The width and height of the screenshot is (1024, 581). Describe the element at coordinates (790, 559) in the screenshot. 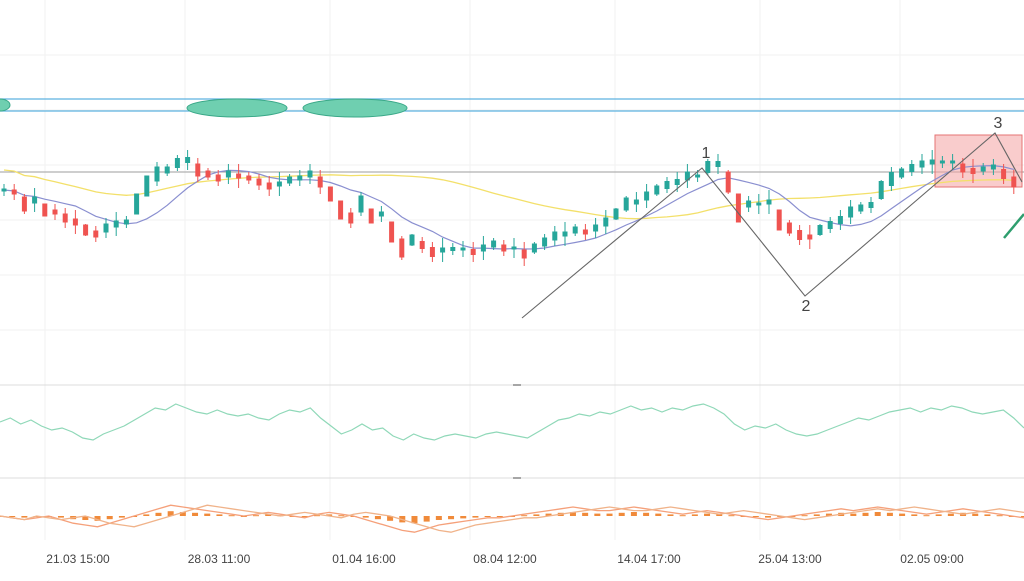

I see `x-tick-label-5: 25.04 13:00` at that location.